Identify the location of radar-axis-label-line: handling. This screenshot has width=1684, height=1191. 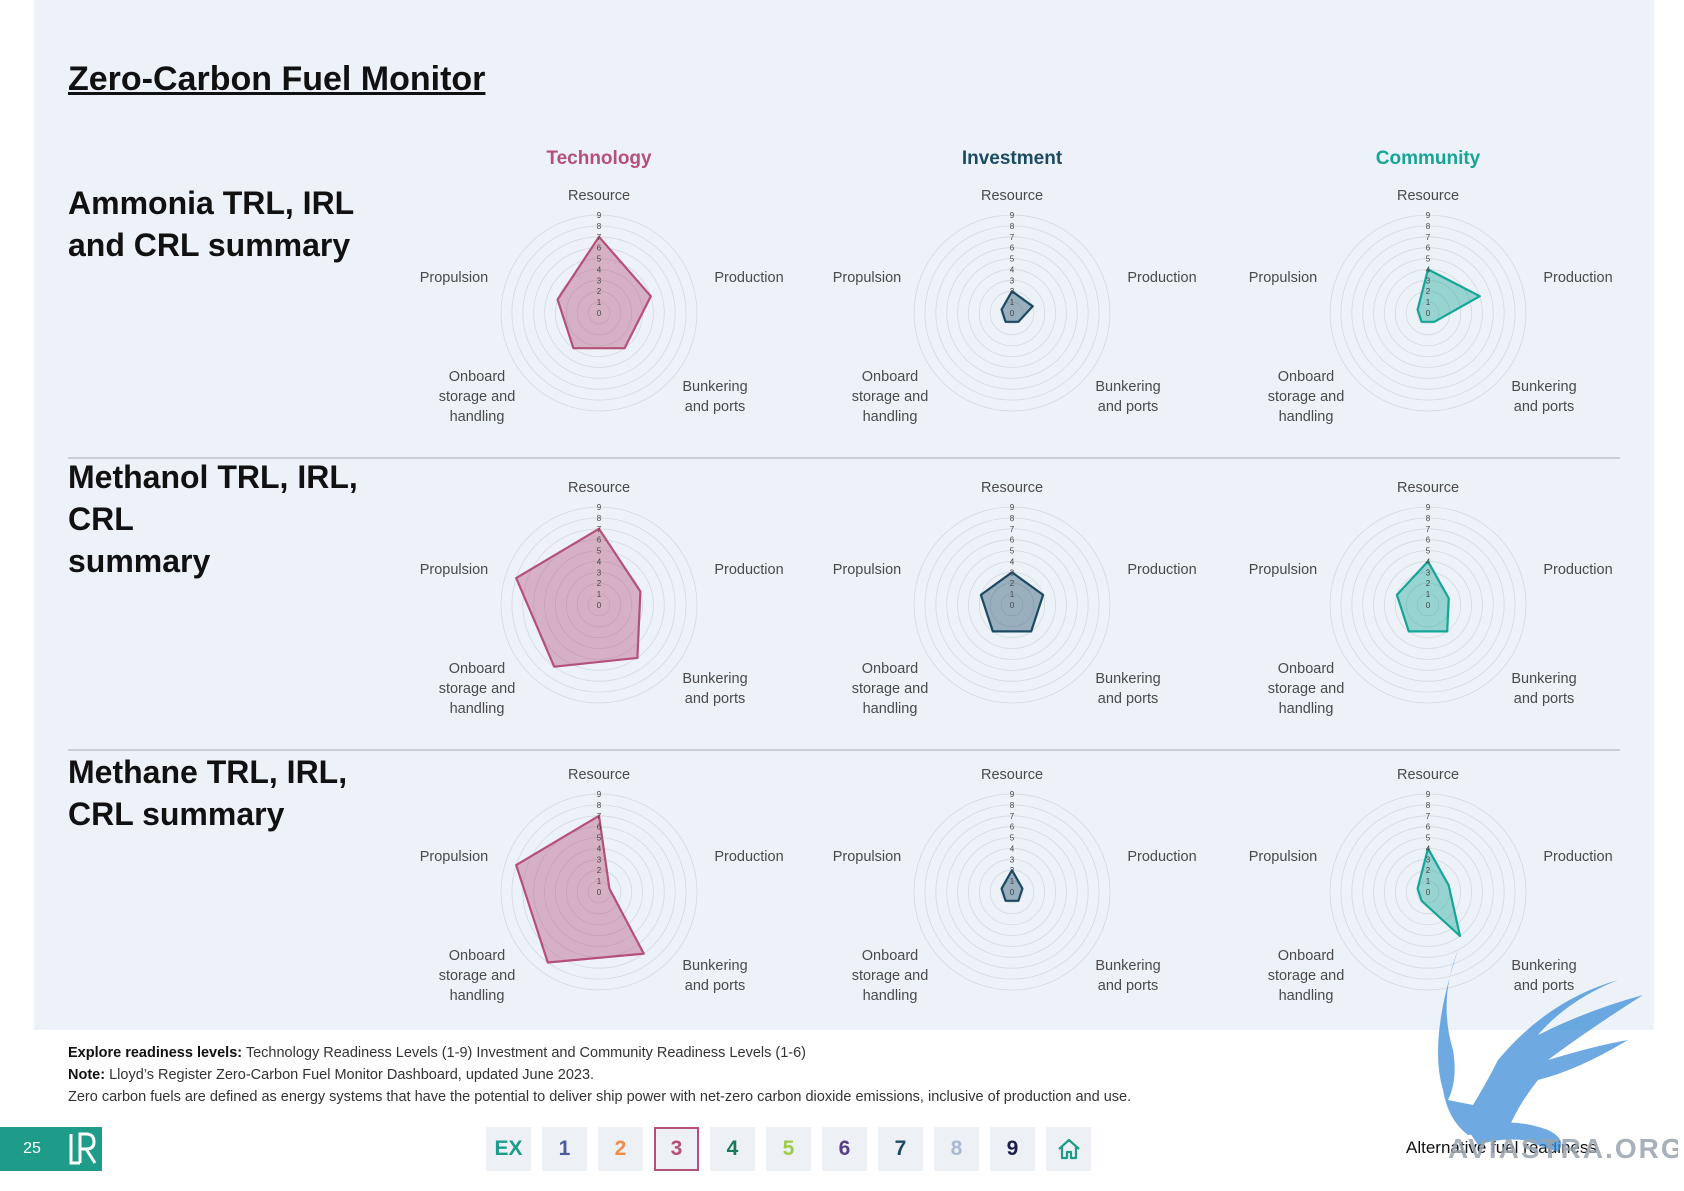
(1306, 417).